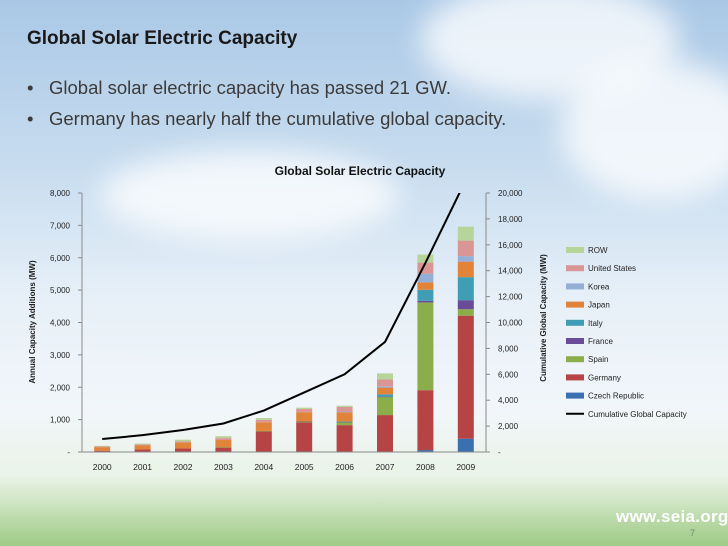  I want to click on legend-label: Czech Republic, so click(616, 396).